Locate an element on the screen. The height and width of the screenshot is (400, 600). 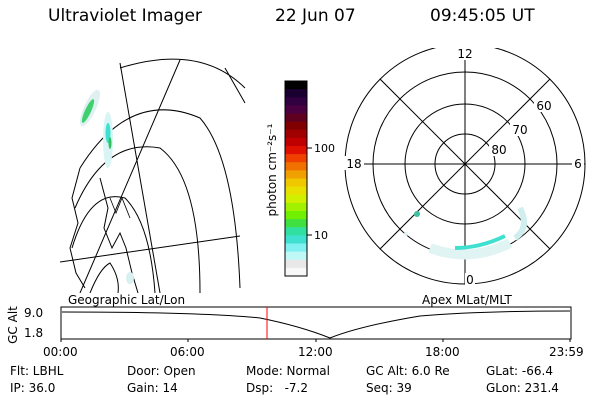
gc-alt-axis-label: GC Alt is located at coordinates (12, 325).